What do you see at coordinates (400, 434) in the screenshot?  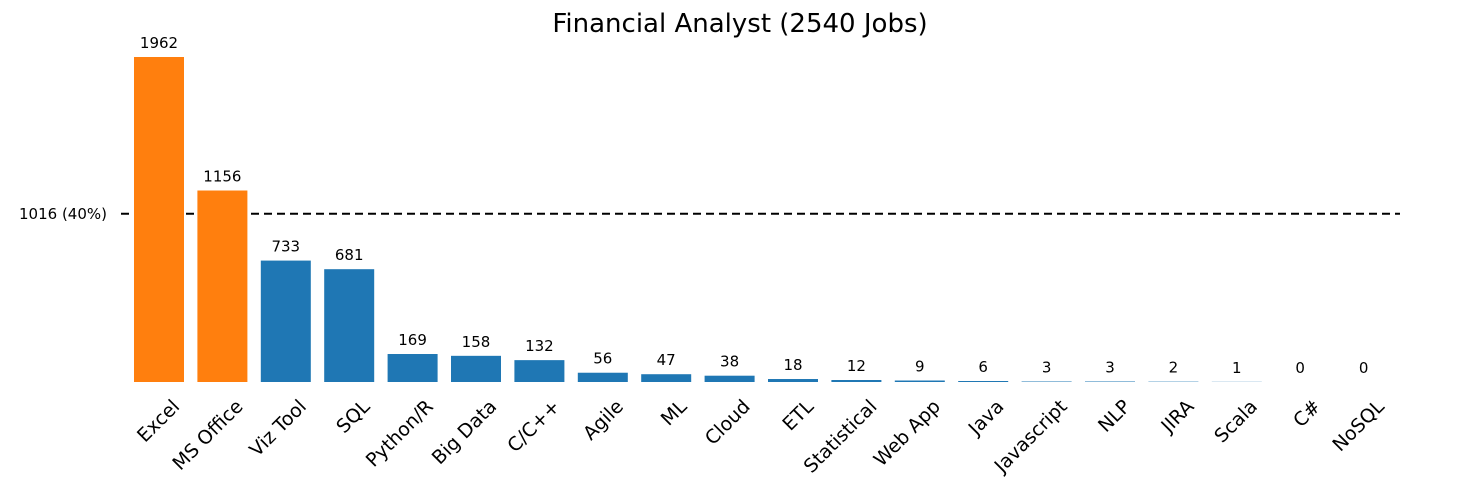 I see `x-tick-label: Python/R` at bounding box center [400, 434].